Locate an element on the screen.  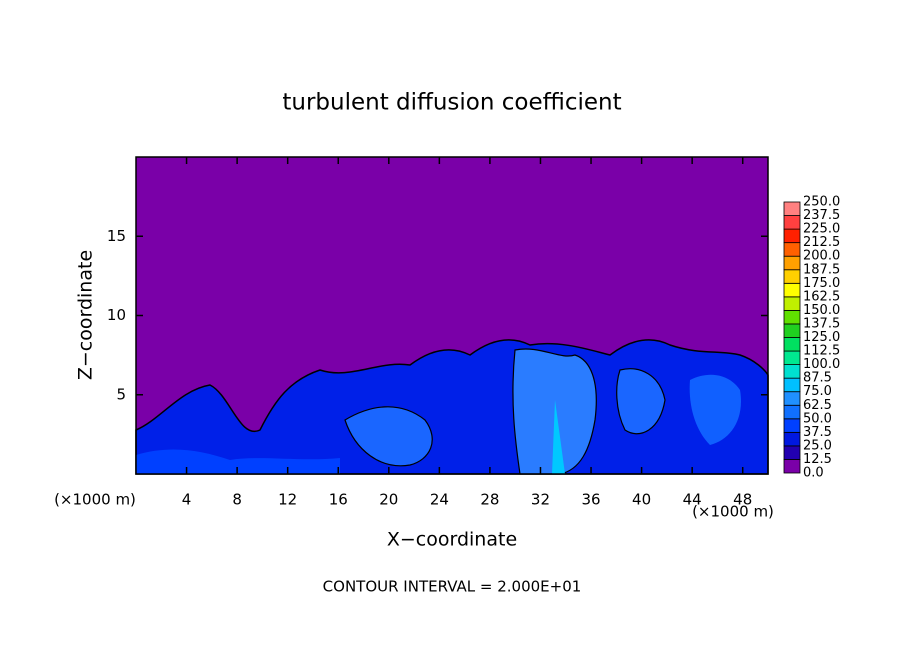
x-tick-label: 24 is located at coordinates (439, 500).